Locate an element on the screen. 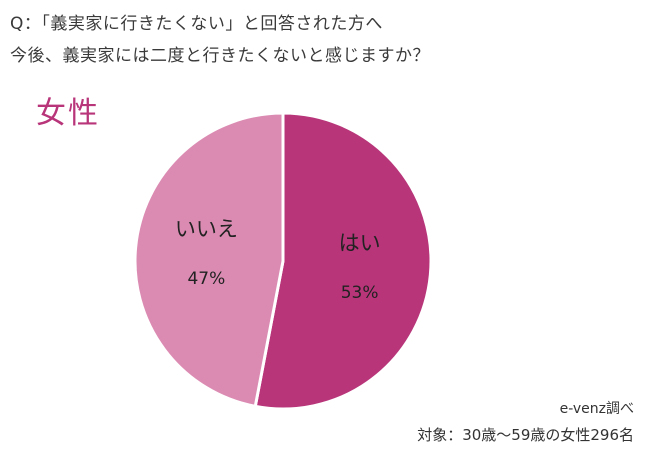  pie-slice-label-1: いいえ is located at coordinates (206, 229).